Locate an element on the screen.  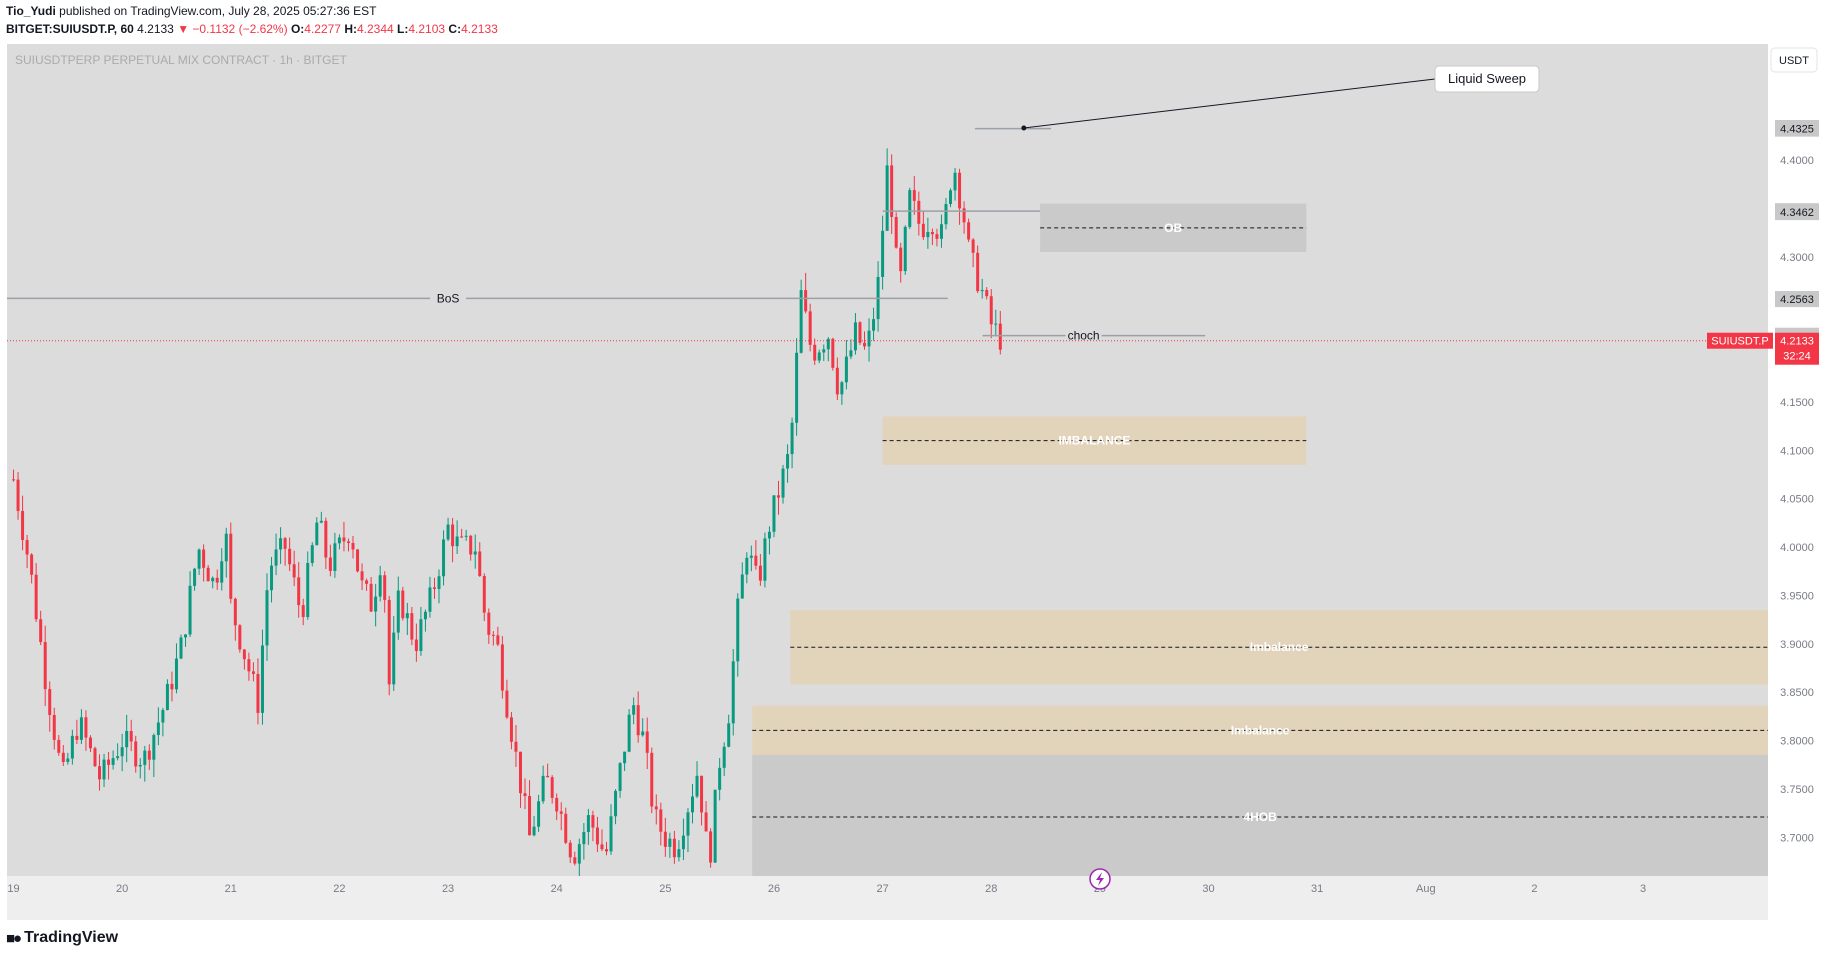
lightning-icon is located at coordinates (1100, 879).